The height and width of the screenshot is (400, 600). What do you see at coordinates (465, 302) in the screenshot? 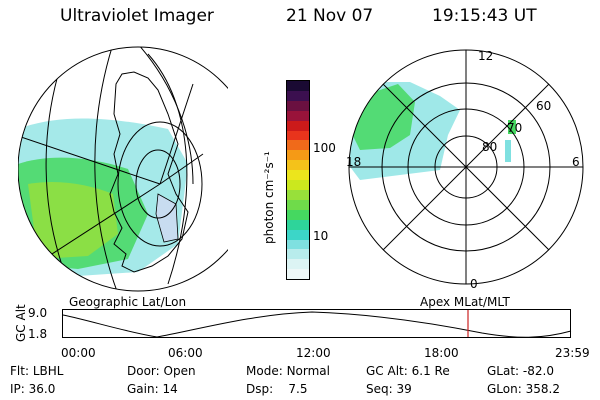
I see `apex-panel-label: Apex MLat/MLT` at bounding box center [465, 302].